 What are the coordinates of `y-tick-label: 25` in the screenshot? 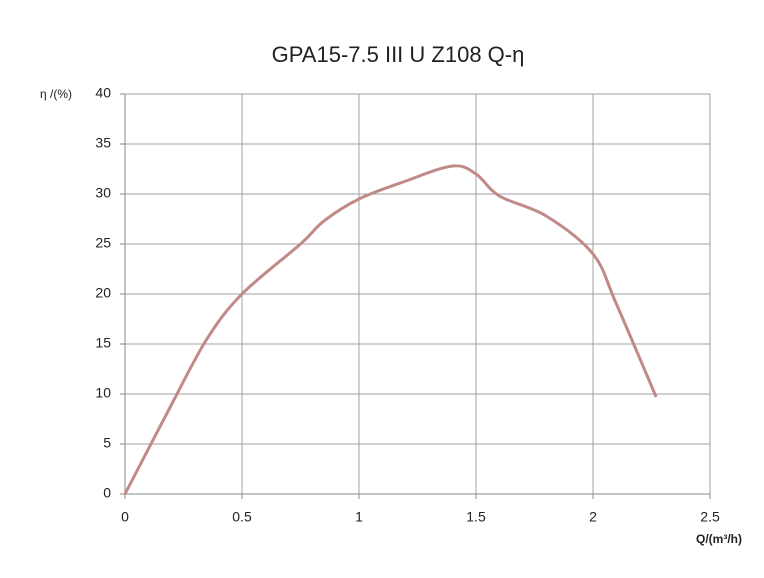 It's located at (103, 243).